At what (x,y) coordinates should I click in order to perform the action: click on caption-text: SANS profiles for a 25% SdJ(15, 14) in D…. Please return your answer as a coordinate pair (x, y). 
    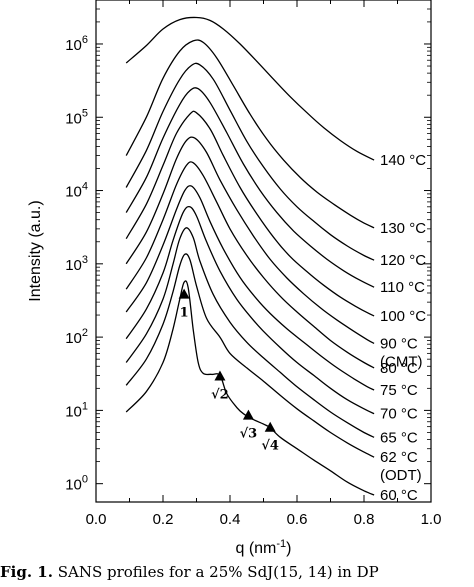
    Looking at the image, I should click on (215, 572).